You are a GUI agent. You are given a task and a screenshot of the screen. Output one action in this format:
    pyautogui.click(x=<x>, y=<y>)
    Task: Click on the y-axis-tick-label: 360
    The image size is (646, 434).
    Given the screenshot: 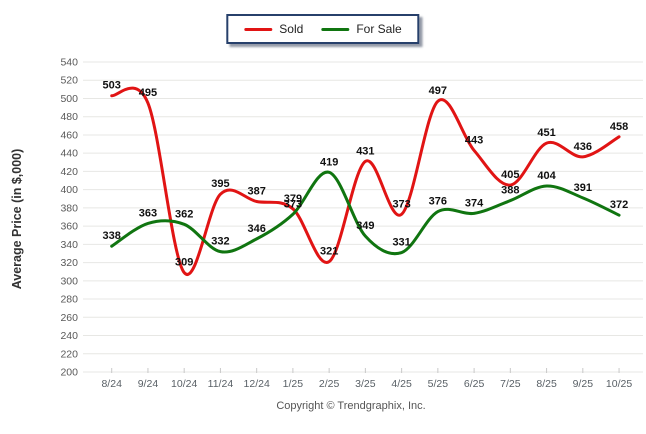 What is the action you would take?
    pyautogui.click(x=69, y=227)
    